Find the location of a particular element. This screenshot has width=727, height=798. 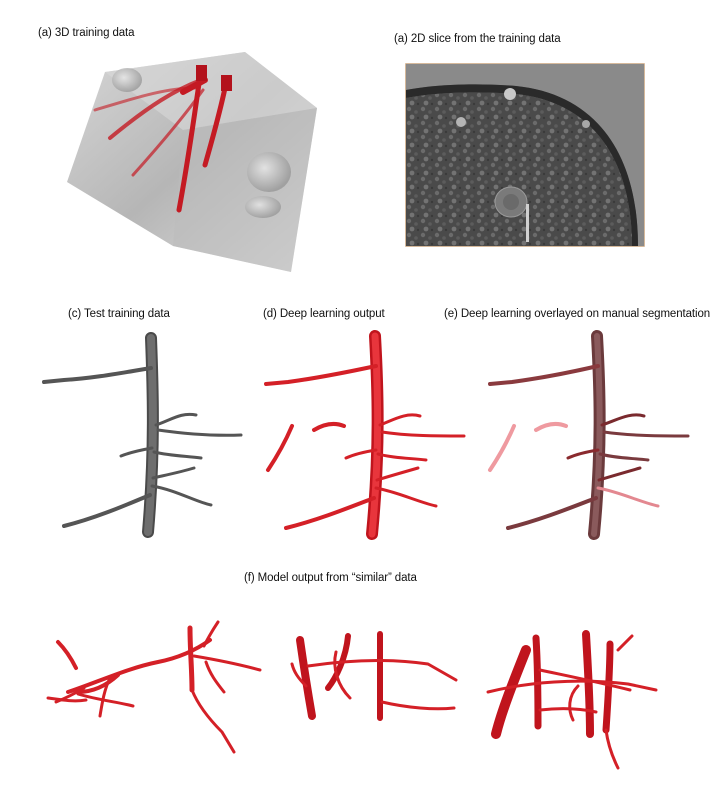

caption-2d-slice: (a) 2D slice from the training data is located at coordinates (477, 39).